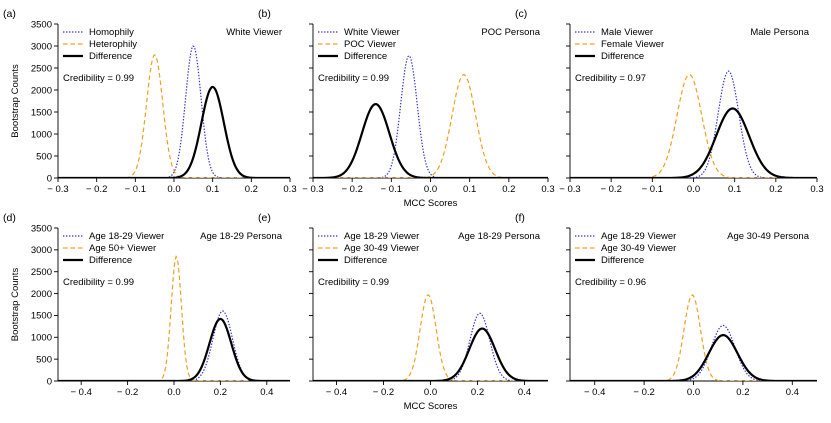 The width and height of the screenshot is (831, 423). I want to click on panel-letter: (f), so click(520, 218).